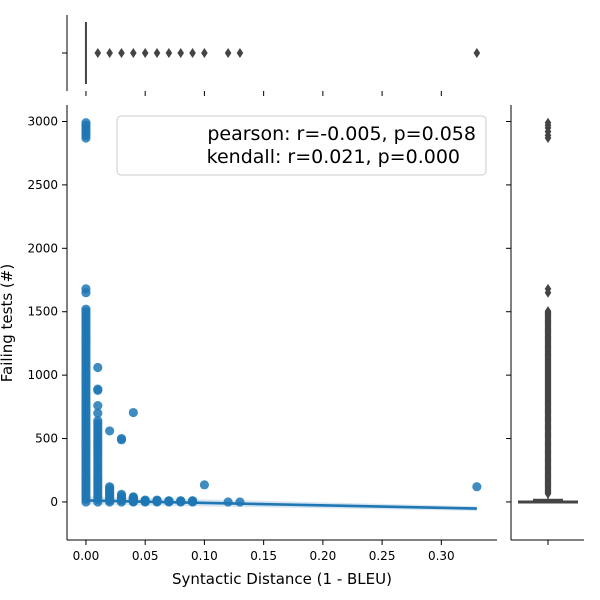  Describe the element at coordinates (323, 556) in the screenshot. I see `x-tick-label: 0.20` at that location.